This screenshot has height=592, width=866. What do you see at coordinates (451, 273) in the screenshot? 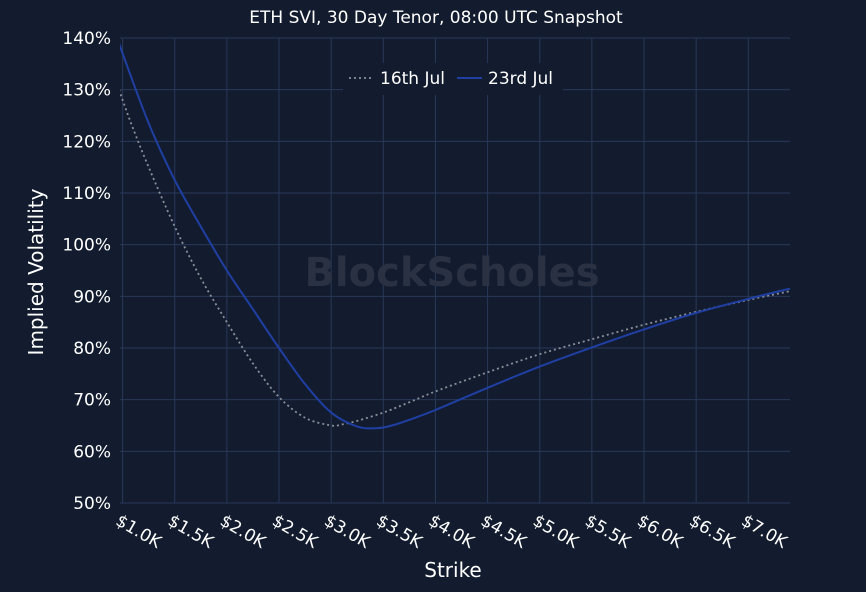
I see `watermark-text: BlockScholes` at bounding box center [451, 273].